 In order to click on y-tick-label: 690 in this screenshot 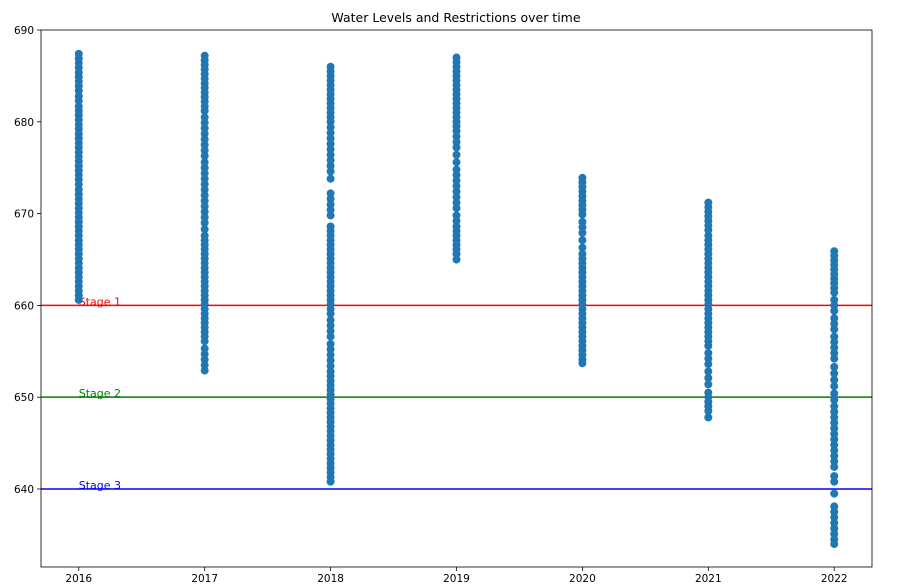, I will do `click(24, 31)`.